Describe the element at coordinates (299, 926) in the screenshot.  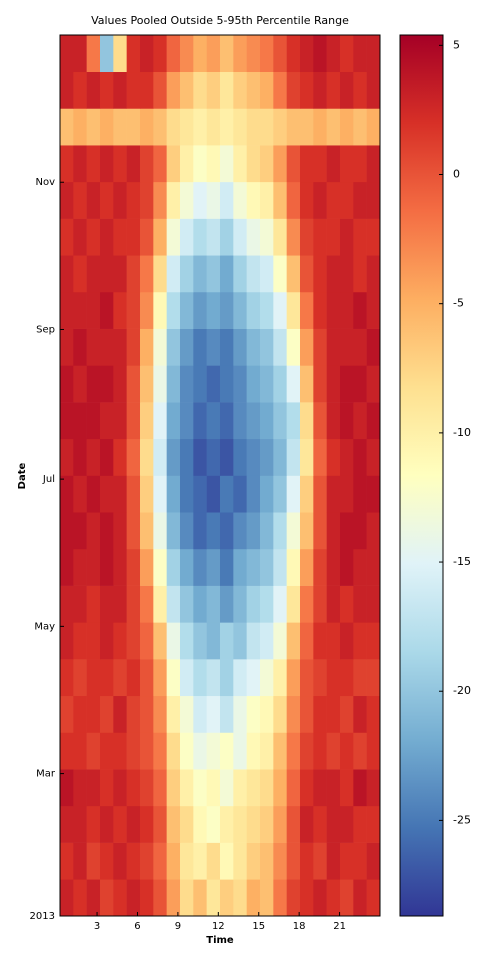
I see `x-tick-label: 18` at that location.